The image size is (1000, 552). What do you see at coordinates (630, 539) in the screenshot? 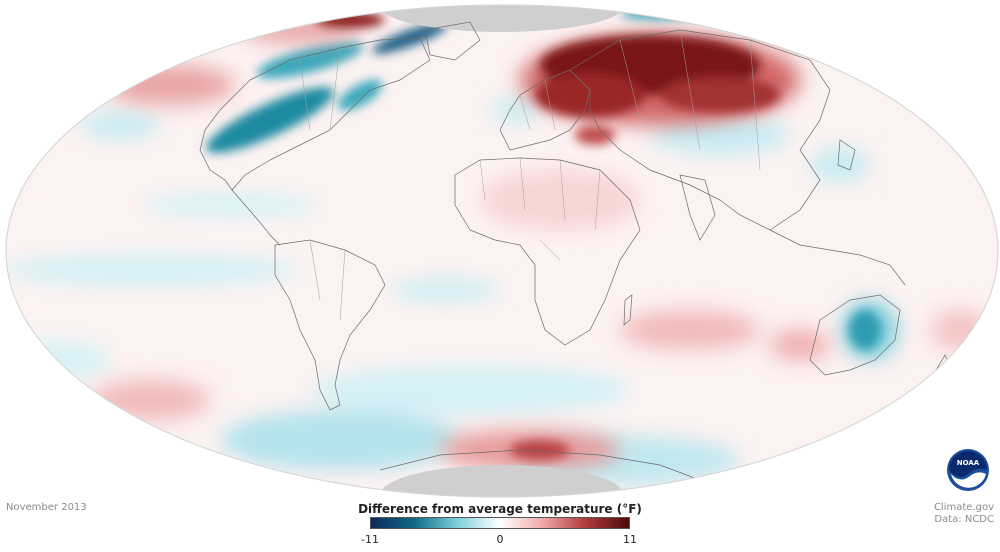
I see `legend-max-label: 11` at bounding box center [630, 539].